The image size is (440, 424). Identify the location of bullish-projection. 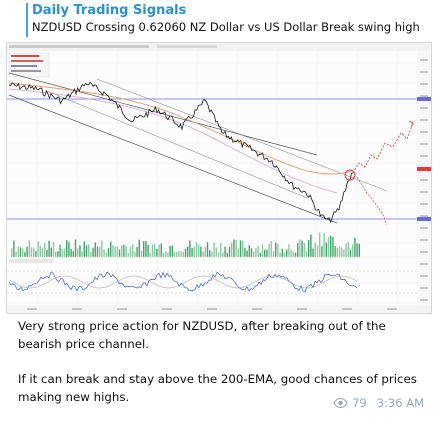
(383, 148).